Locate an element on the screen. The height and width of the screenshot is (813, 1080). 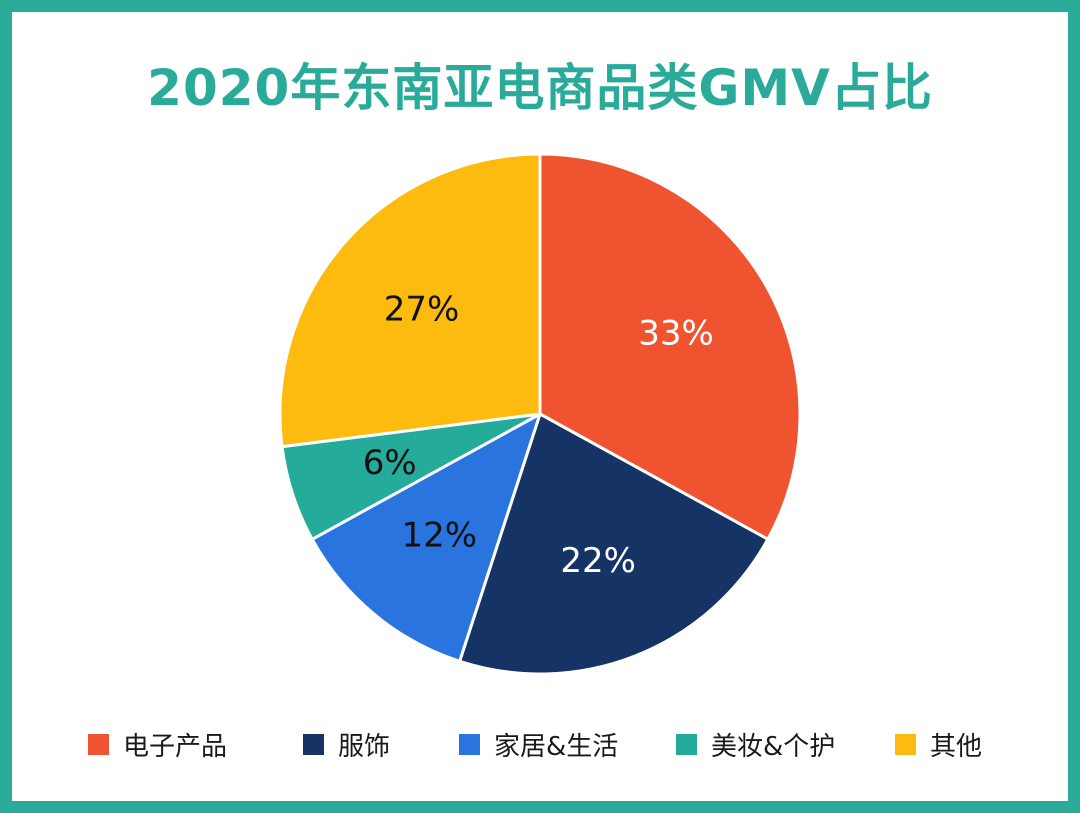
legend-label: 电子产品 is located at coordinates (175, 746).